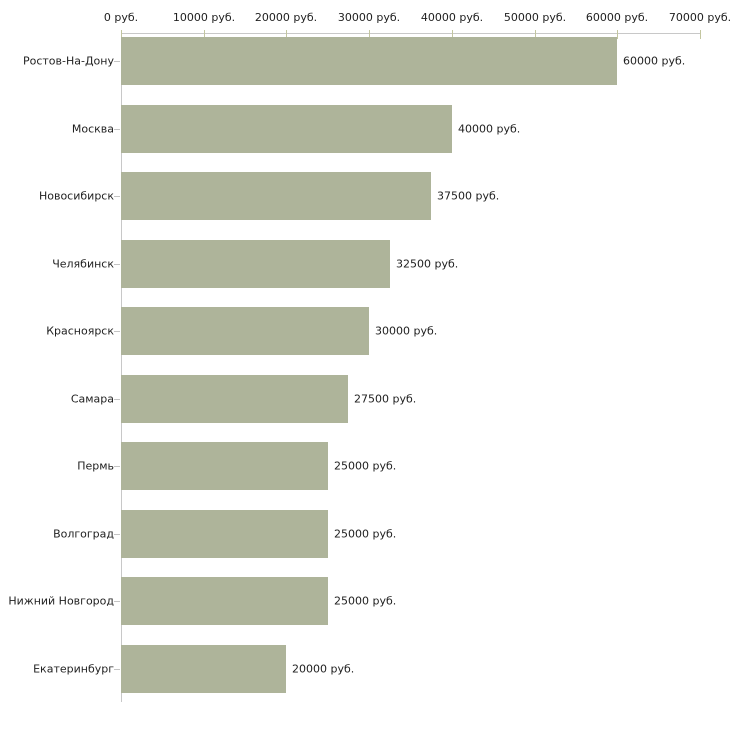 The width and height of the screenshot is (730, 730). What do you see at coordinates (406, 331) in the screenshot?
I see `value-label: 30000 руб.` at bounding box center [406, 331].